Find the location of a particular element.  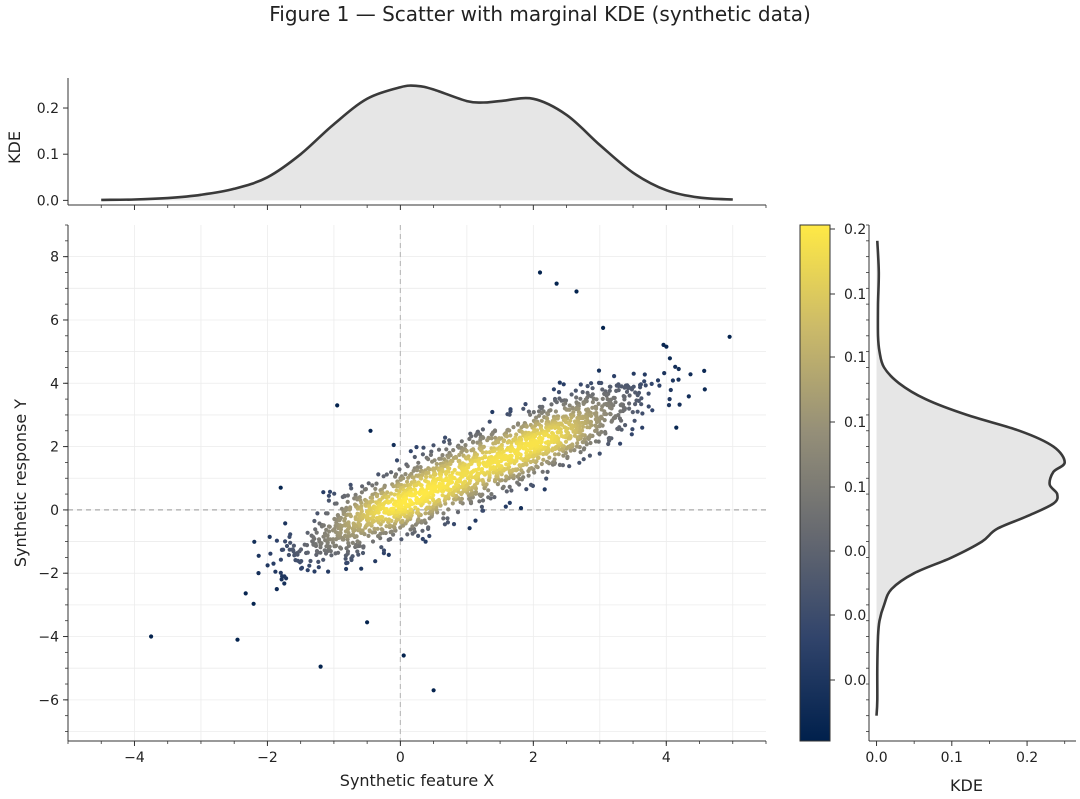

x-tick-label: −2 is located at coordinates (267, 758).